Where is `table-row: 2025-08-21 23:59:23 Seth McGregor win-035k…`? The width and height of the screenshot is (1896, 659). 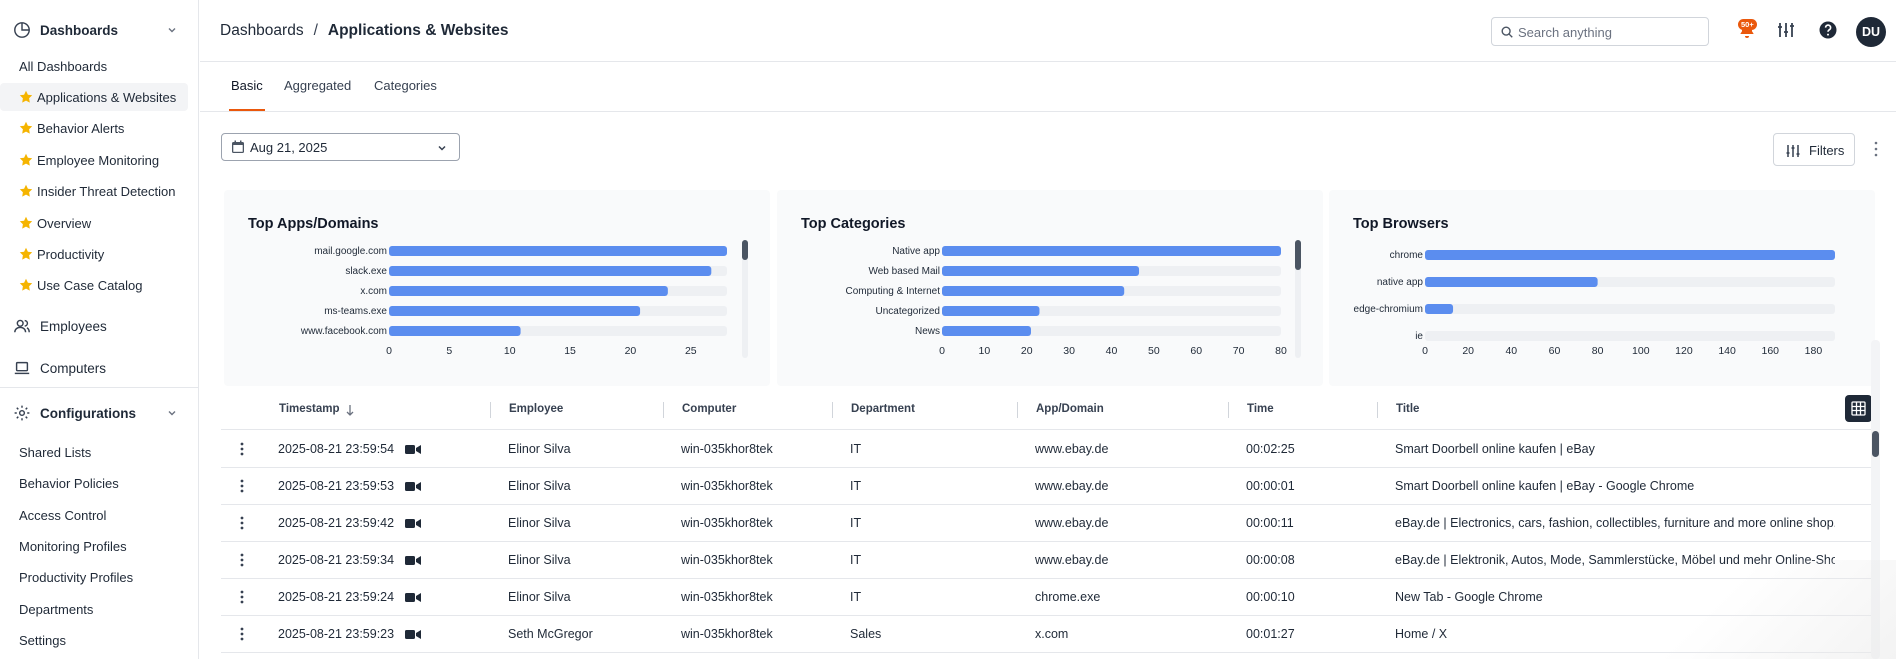
table-row: 2025-08-21 23:59:23 Seth McGregor win-035k… is located at coordinates (1046, 634).